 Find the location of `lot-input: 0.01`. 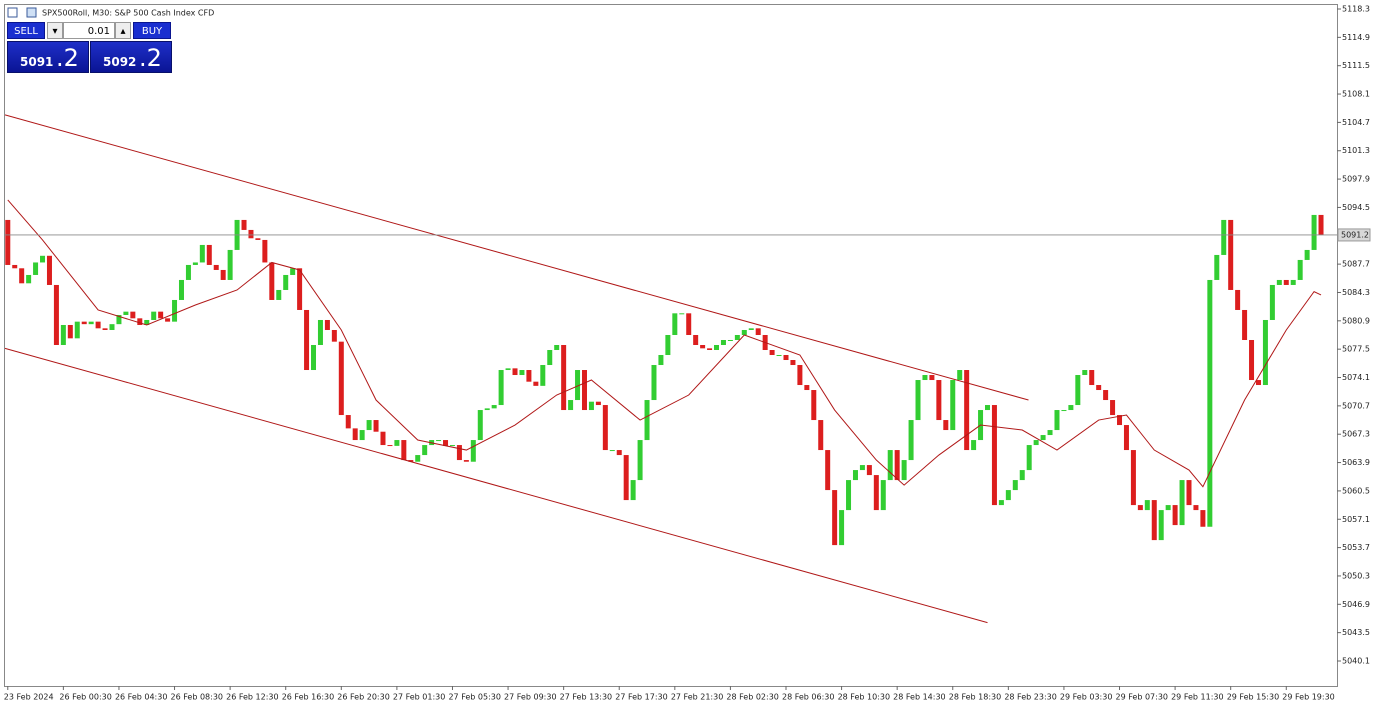

lot-input: 0.01 is located at coordinates (89, 30).